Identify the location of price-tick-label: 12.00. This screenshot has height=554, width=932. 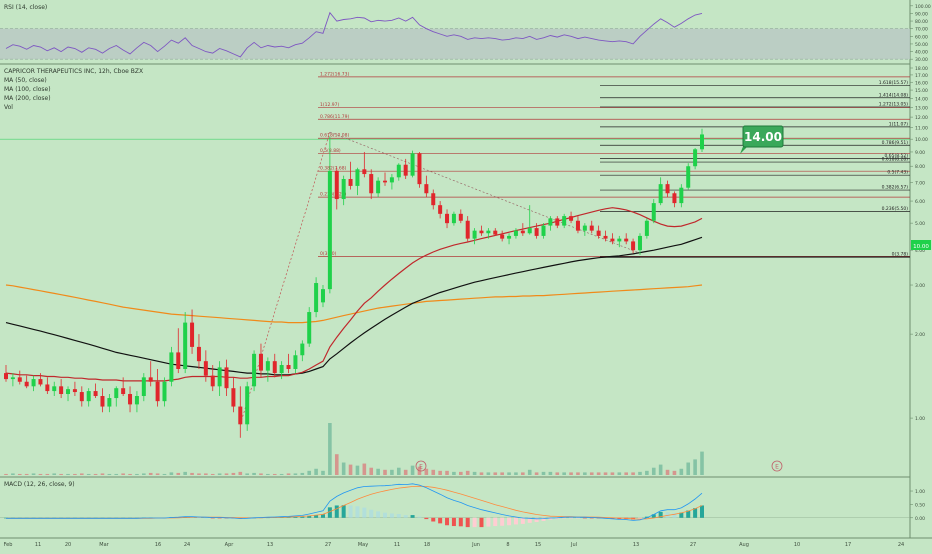
(921, 118).